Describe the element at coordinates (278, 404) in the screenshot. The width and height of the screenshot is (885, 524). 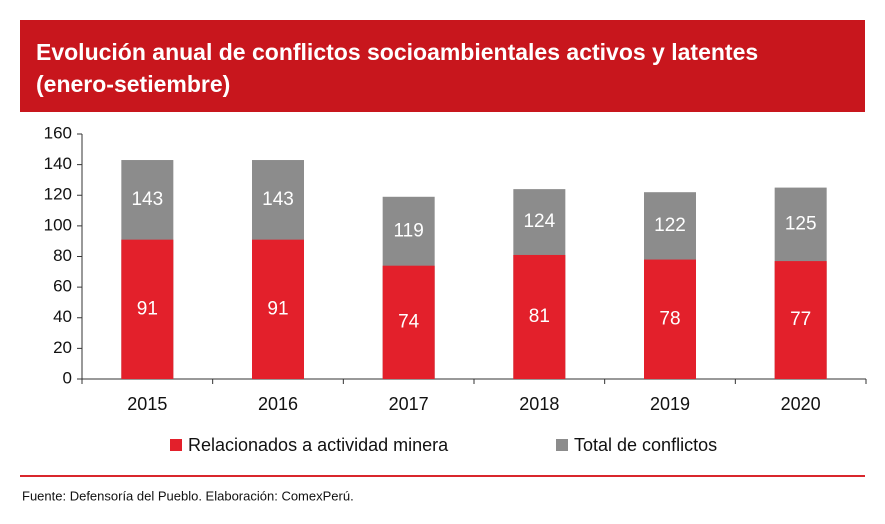
I see `x-tick-label: 2016` at that location.